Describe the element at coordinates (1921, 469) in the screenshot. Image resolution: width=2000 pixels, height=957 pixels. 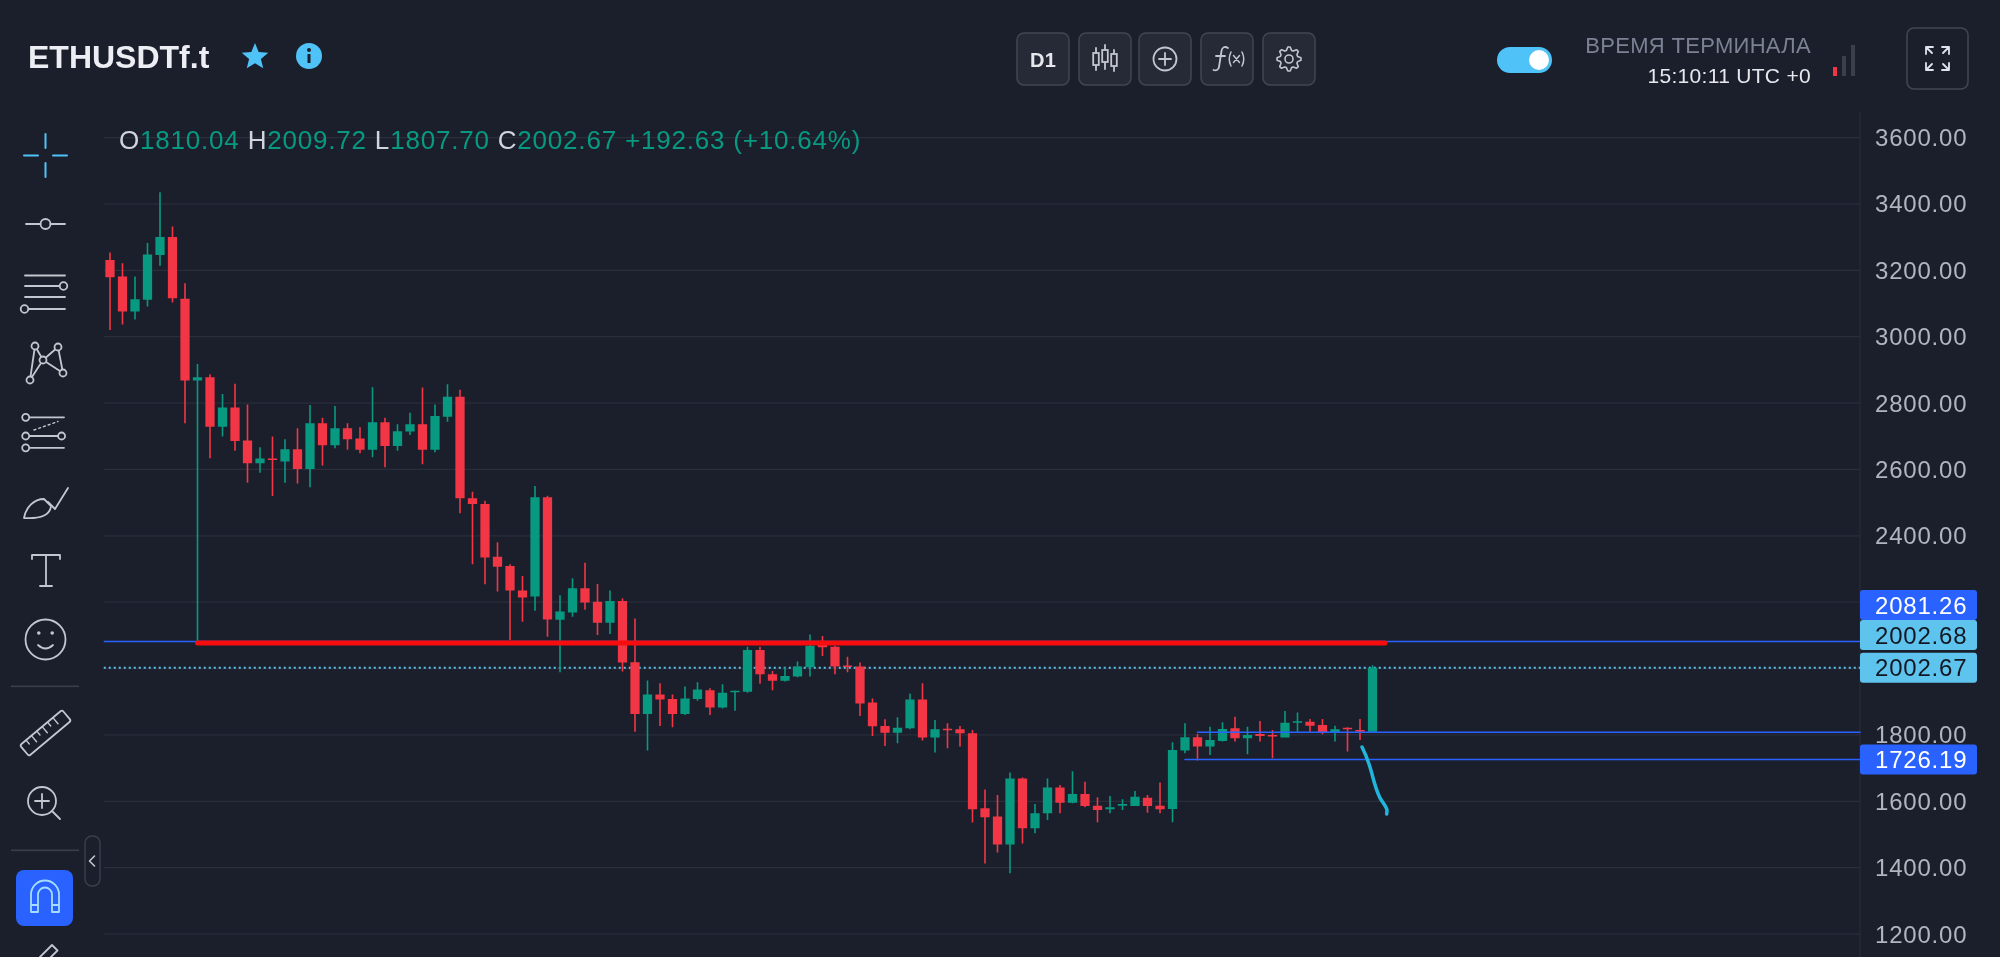
I see `y-tick-label: 2600.00` at that location.